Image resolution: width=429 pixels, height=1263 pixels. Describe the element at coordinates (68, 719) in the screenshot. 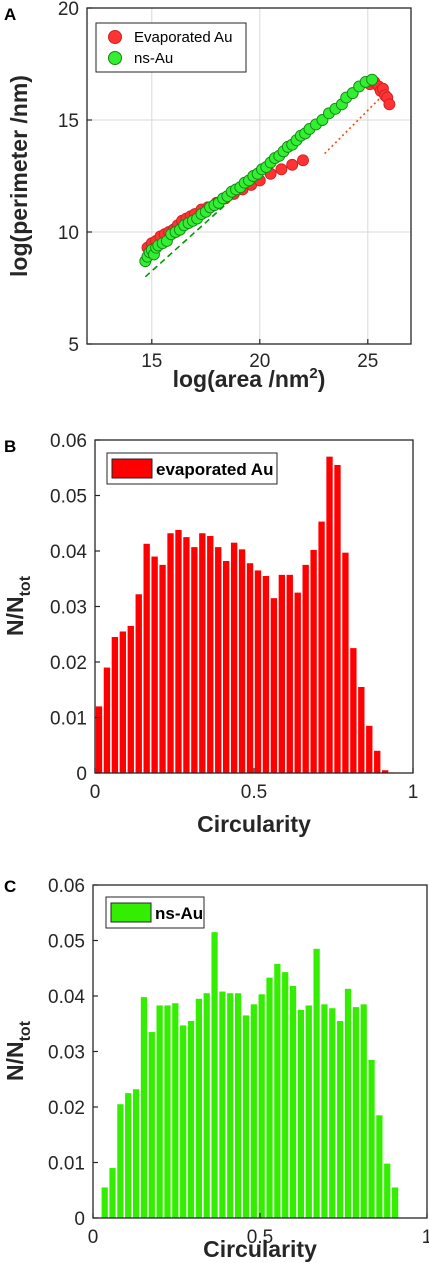

I see `panel-b-ytick-label: 0.01` at that location.